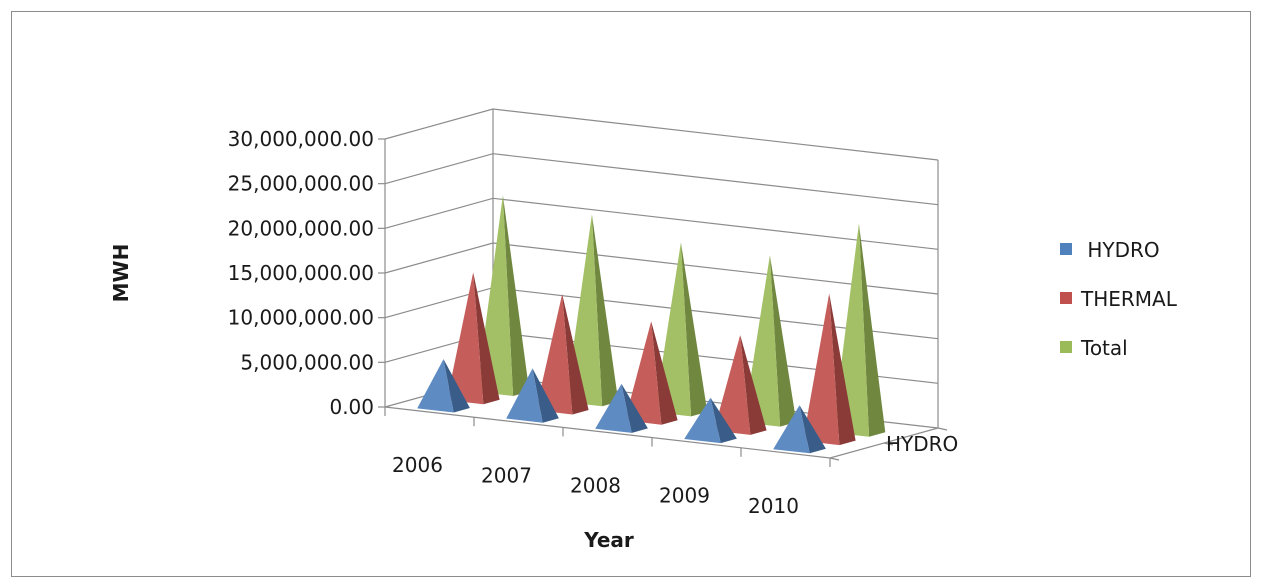  Describe the element at coordinates (1129, 299) in the screenshot. I see `legend-label-thermal: THERMAL` at that location.